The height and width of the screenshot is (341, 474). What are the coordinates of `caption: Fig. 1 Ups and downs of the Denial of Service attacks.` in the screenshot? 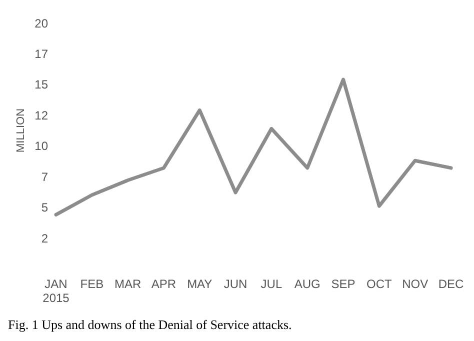 It's located at (150, 325).